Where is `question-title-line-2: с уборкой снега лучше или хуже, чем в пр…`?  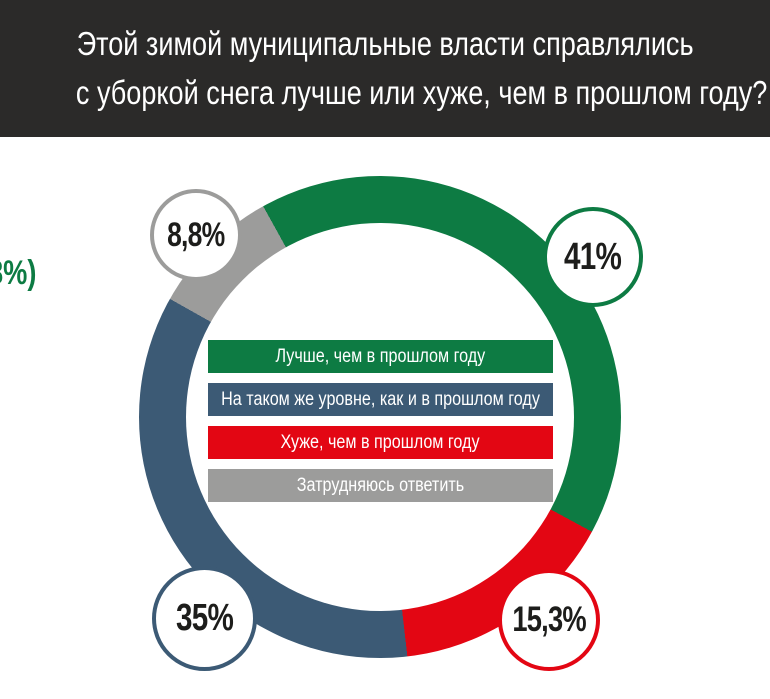 question-title-line-2: с уборкой снега лучше или хуже, чем в пр… is located at coordinates (385, 93).